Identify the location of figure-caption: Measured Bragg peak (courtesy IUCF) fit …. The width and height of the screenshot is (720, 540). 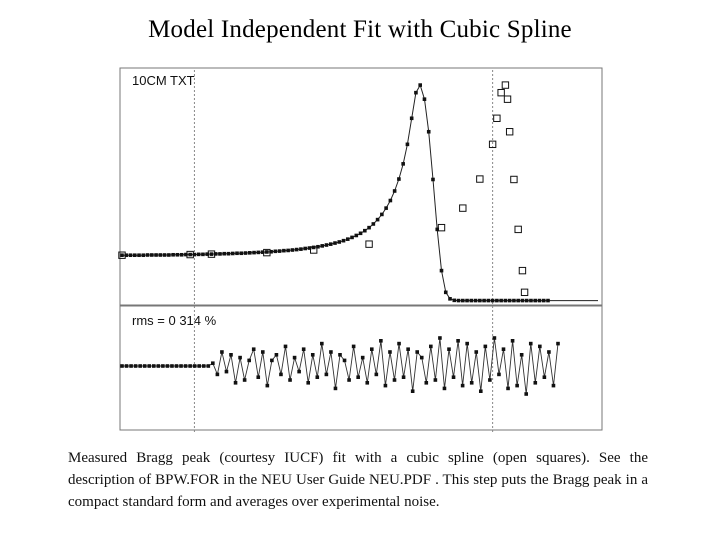
(358, 480).